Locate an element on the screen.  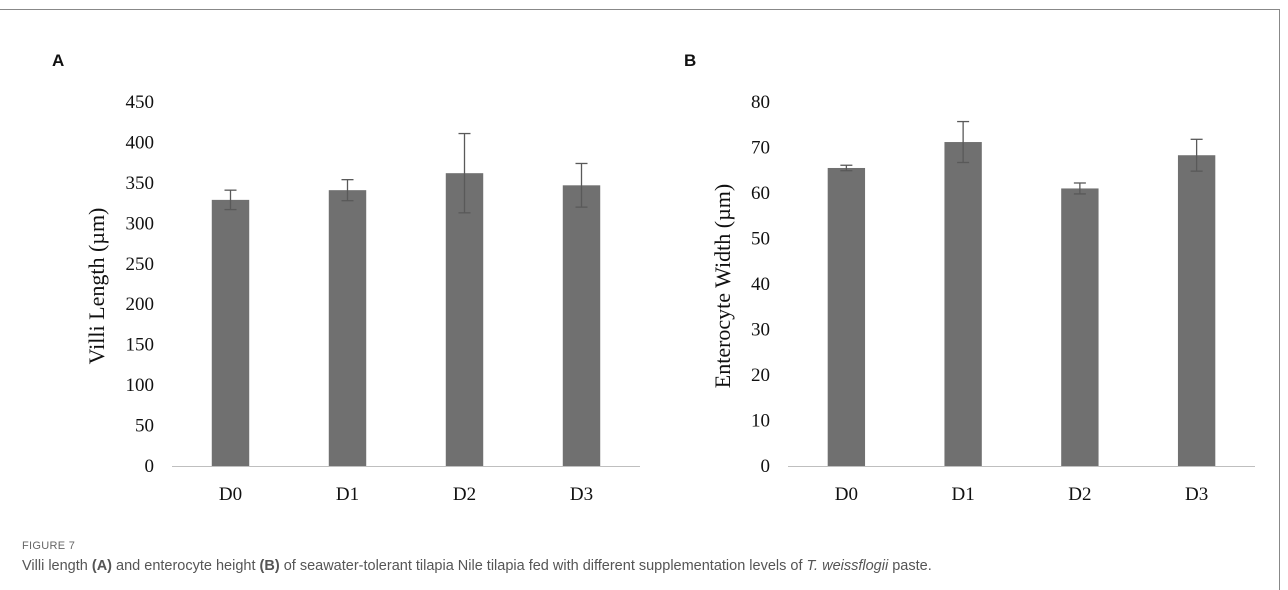
caption-part-2: (A) is located at coordinates (102, 566).